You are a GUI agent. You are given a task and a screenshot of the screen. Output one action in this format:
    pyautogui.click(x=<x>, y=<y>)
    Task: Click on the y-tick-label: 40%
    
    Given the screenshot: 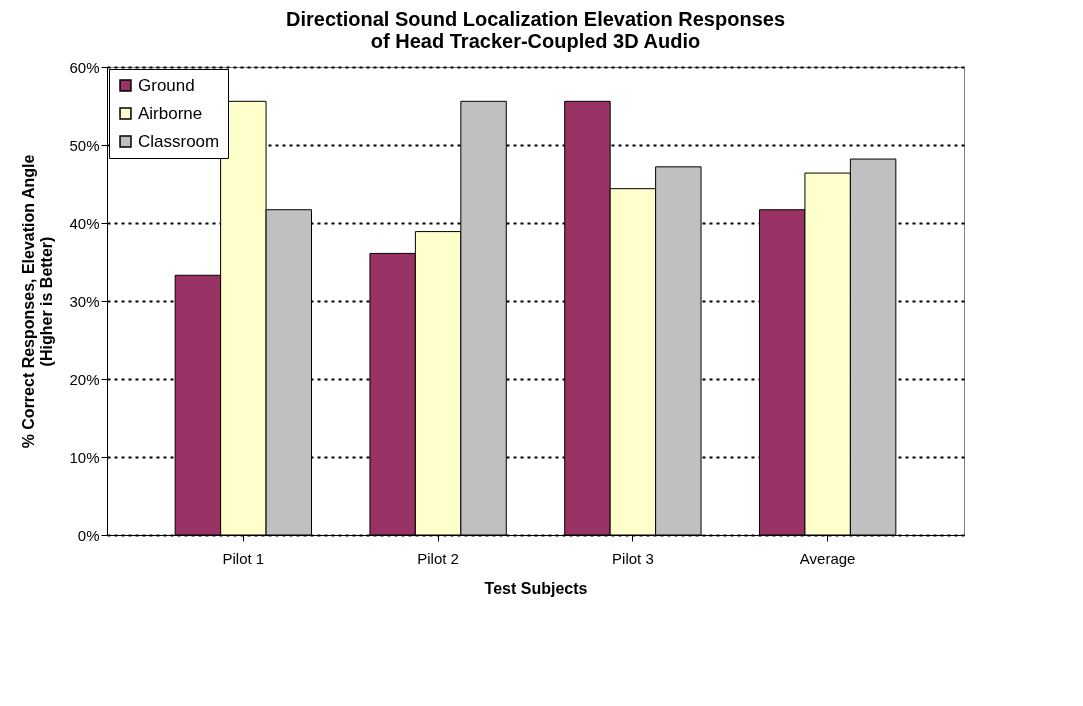 What is the action you would take?
    pyautogui.click(x=84, y=223)
    